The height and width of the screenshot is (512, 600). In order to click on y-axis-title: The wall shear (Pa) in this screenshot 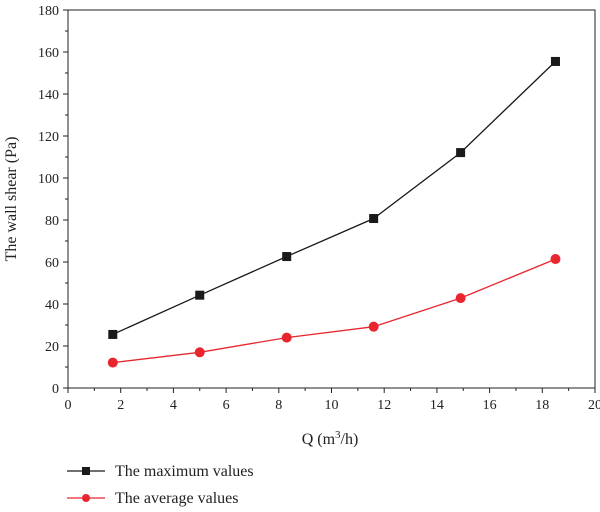, I will do `click(11, 199)`.